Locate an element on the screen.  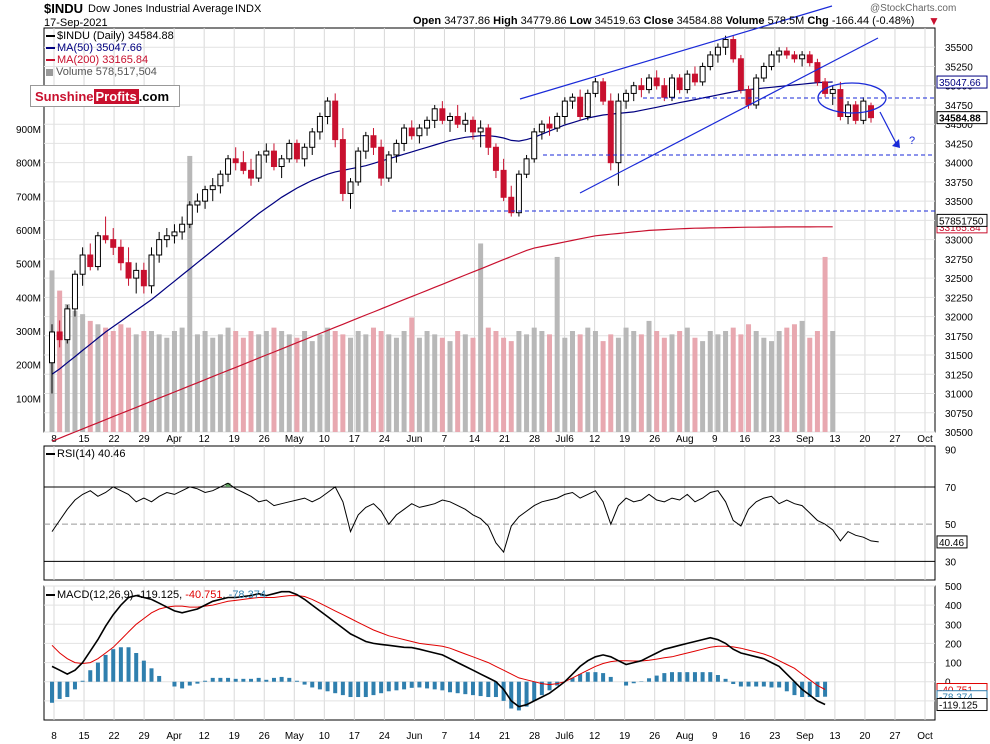
macd-tick-label: 100 is located at coordinates (953, 664).